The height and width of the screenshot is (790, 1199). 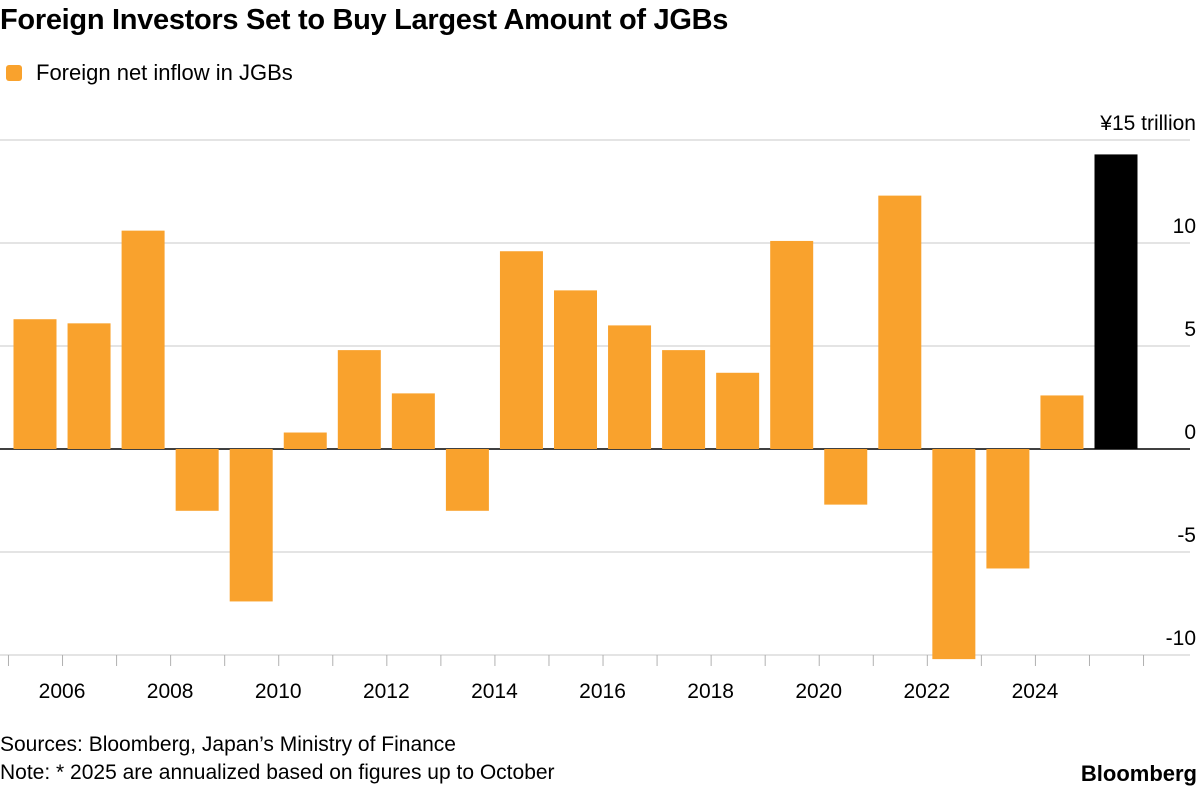 What do you see at coordinates (494, 691) in the screenshot?
I see `x-tick-label: 2014` at bounding box center [494, 691].